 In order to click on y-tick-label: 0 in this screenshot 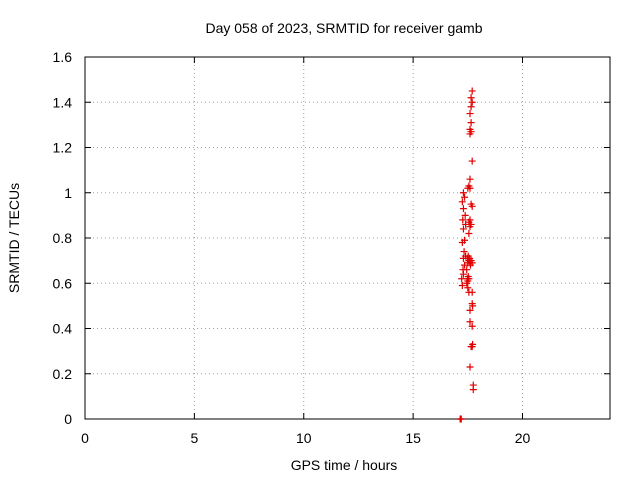, I will do `click(68, 419)`.